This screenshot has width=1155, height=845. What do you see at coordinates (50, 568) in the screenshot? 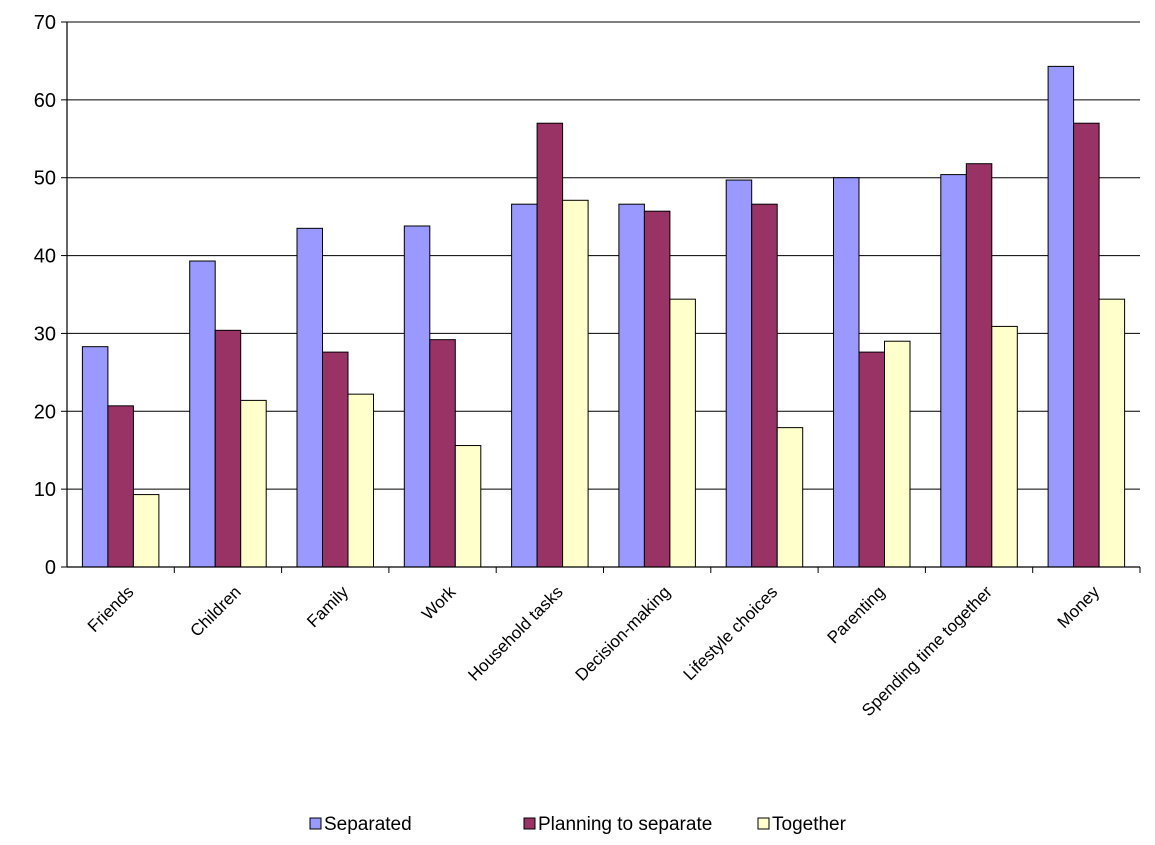
I see `y-tick-label-0: 0` at bounding box center [50, 568].